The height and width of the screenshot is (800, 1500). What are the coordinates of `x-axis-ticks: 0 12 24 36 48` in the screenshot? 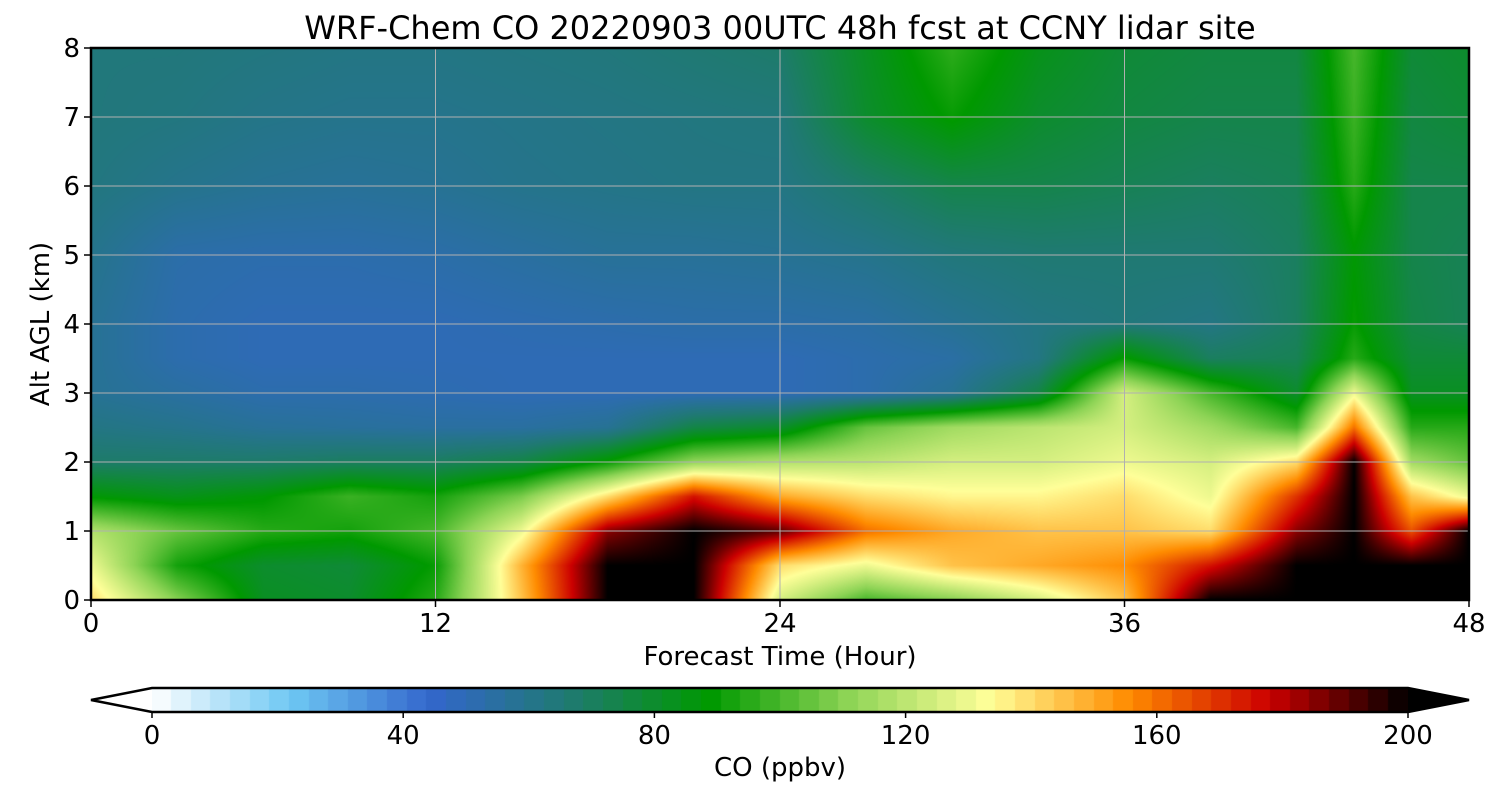 It's located at (784, 619).